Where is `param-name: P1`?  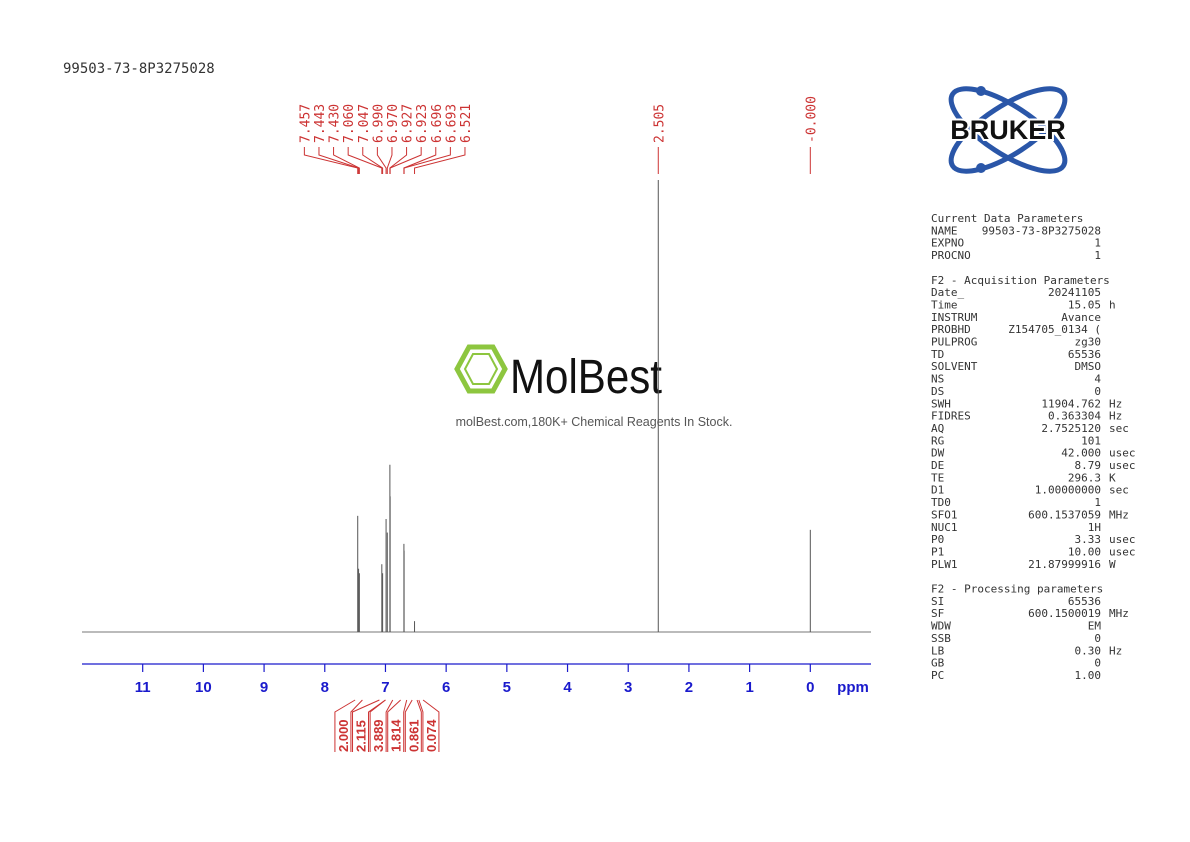 param-name: P1 is located at coordinates (937, 551).